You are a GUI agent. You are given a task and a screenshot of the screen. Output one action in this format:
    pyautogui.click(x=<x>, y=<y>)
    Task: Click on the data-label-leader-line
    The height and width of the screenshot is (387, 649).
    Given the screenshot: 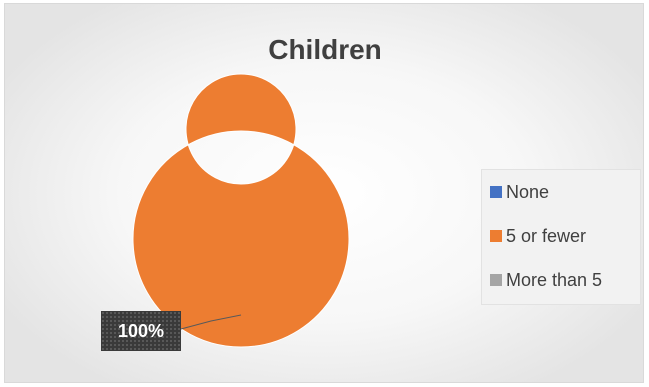 What is the action you would take?
    pyautogui.click(x=211, y=322)
    